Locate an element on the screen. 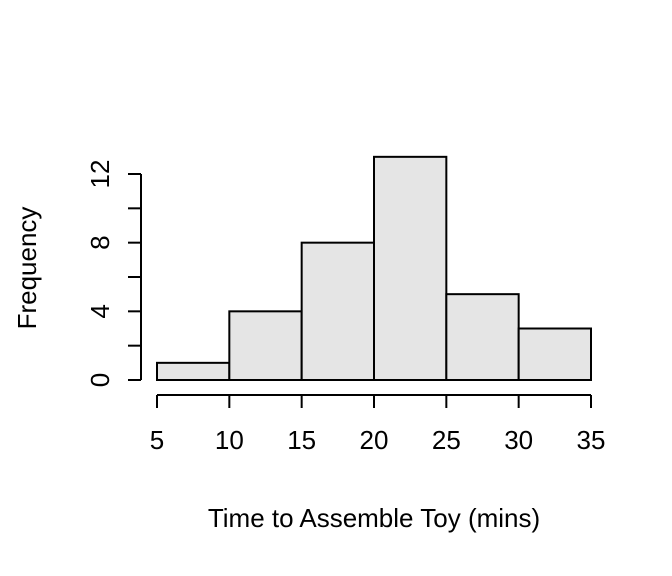 The height and width of the screenshot is (576, 672). y-tick-label: 8 is located at coordinates (100, 242).